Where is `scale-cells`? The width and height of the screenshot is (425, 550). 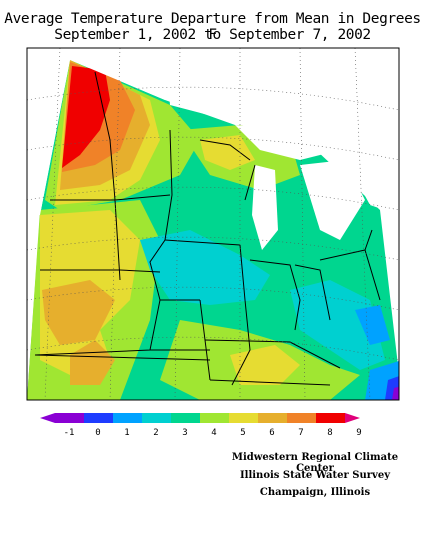
scale-cells is located at coordinates (207, 418).